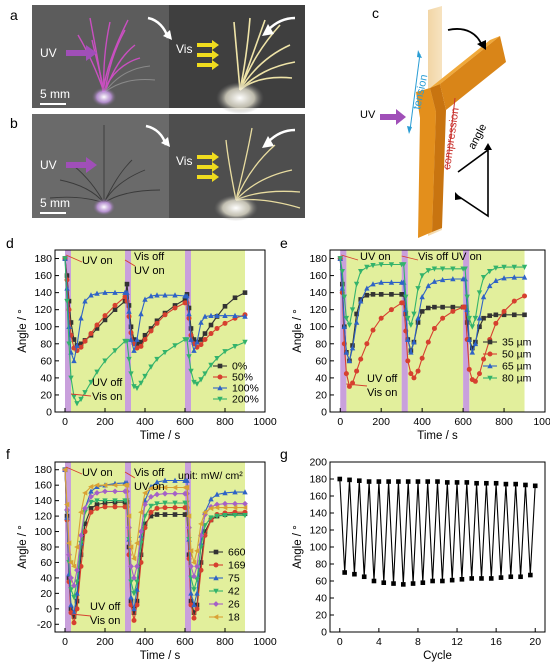 Image resolution: width=550 pixels, height=666 pixels. What do you see at coordinates (535, 642) in the screenshot?
I see `x-tick-label: 20` at bounding box center [535, 642].